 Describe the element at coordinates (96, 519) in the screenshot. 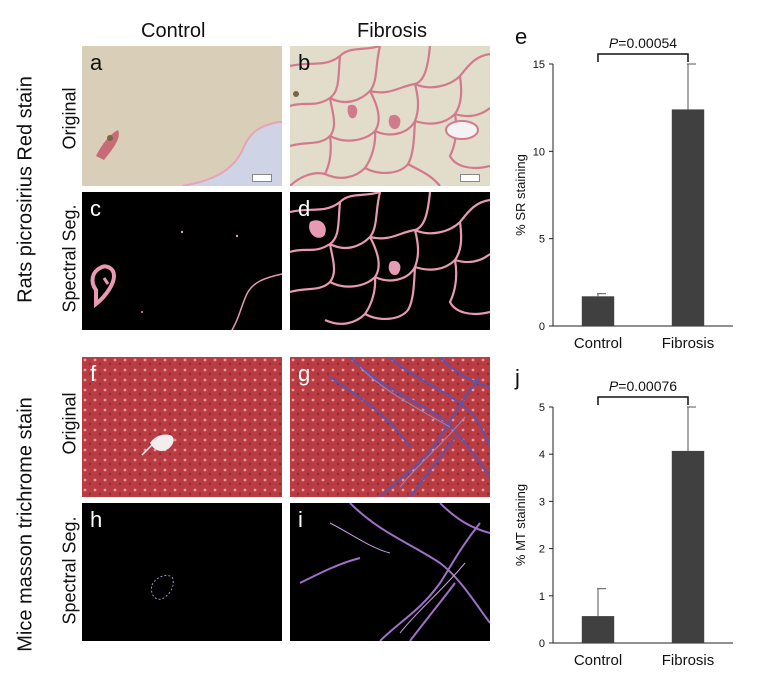

I see `panel-label-h: h` at that location.